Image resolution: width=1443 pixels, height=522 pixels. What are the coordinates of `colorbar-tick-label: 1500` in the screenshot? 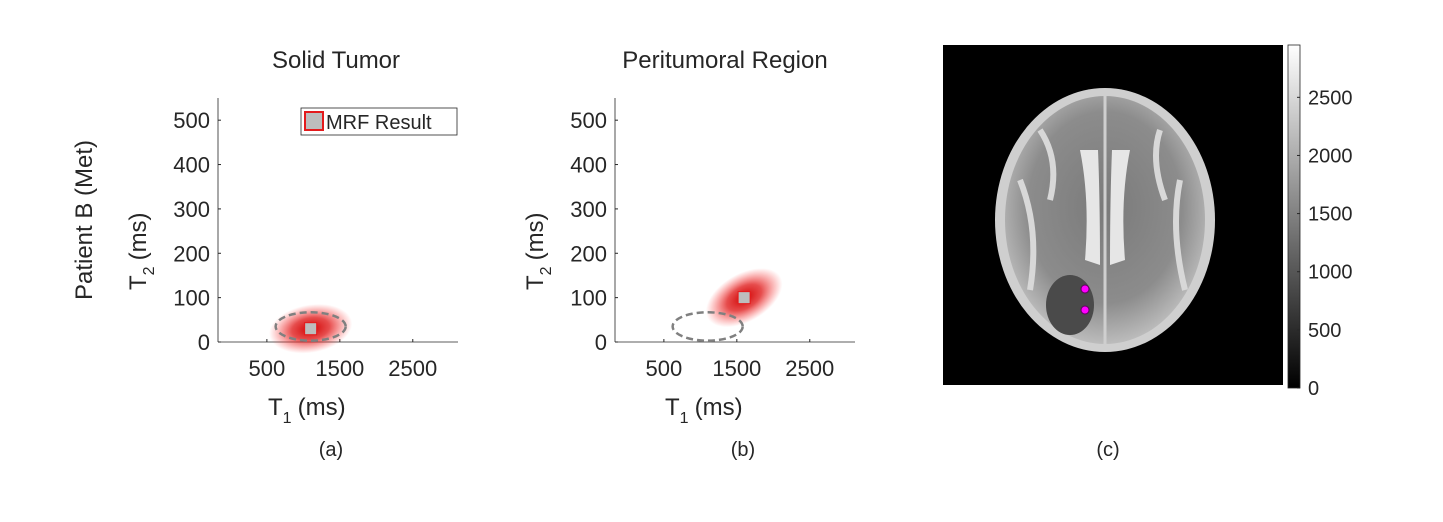 It's located at (1330, 215).